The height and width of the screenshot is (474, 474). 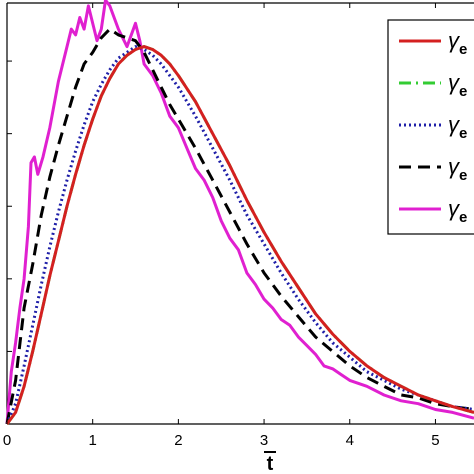 I want to click on x-tick-label: 5, so click(x=435, y=440).